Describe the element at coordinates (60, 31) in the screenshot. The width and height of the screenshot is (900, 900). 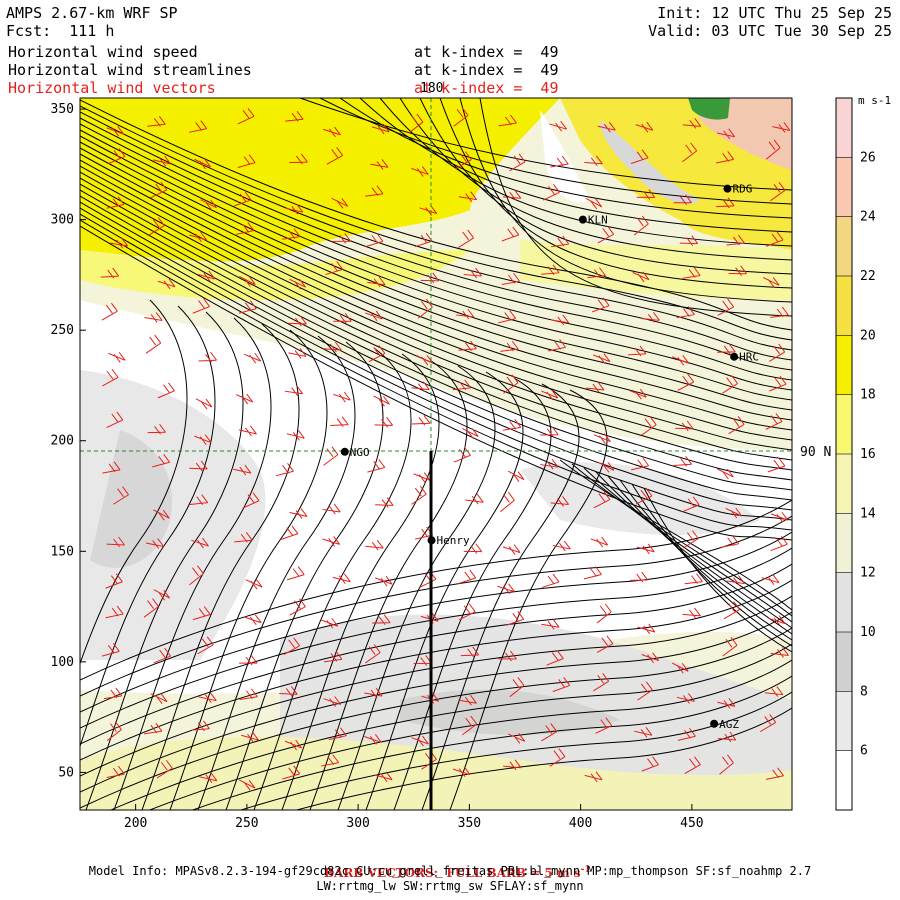
I see `forecast-hour: Fcst: 111 h` at that location.